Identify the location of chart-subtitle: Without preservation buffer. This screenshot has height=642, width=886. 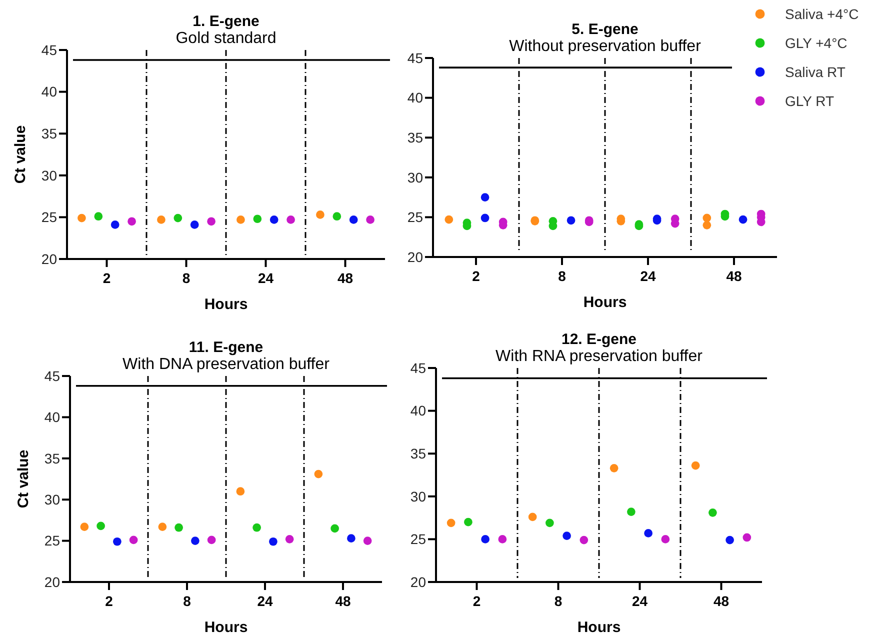
(605, 46).